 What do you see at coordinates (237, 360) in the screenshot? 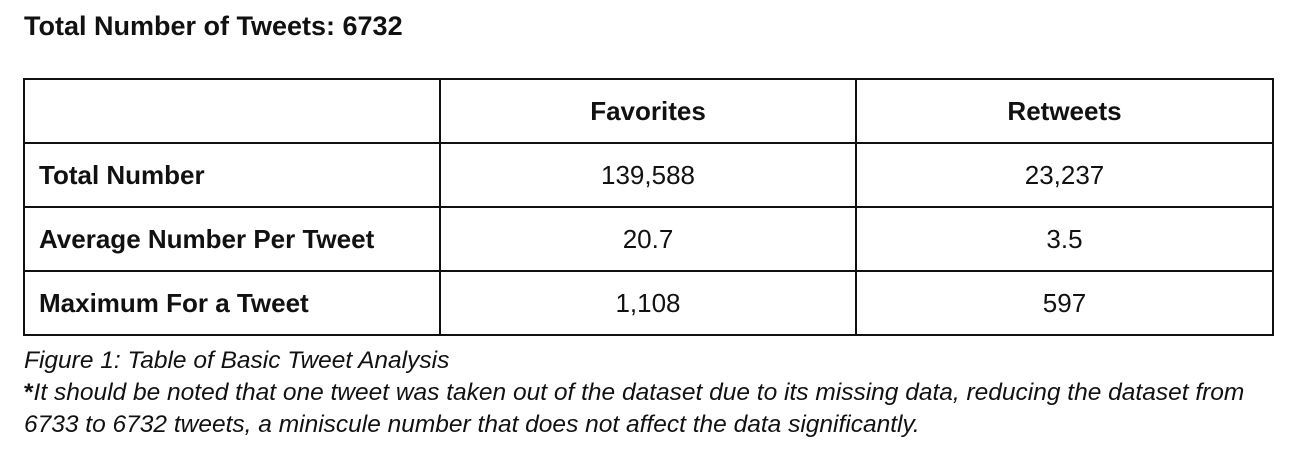
I see `figure-caption: Figure 1: Table of Basic Tweet Analysis` at bounding box center [237, 360].